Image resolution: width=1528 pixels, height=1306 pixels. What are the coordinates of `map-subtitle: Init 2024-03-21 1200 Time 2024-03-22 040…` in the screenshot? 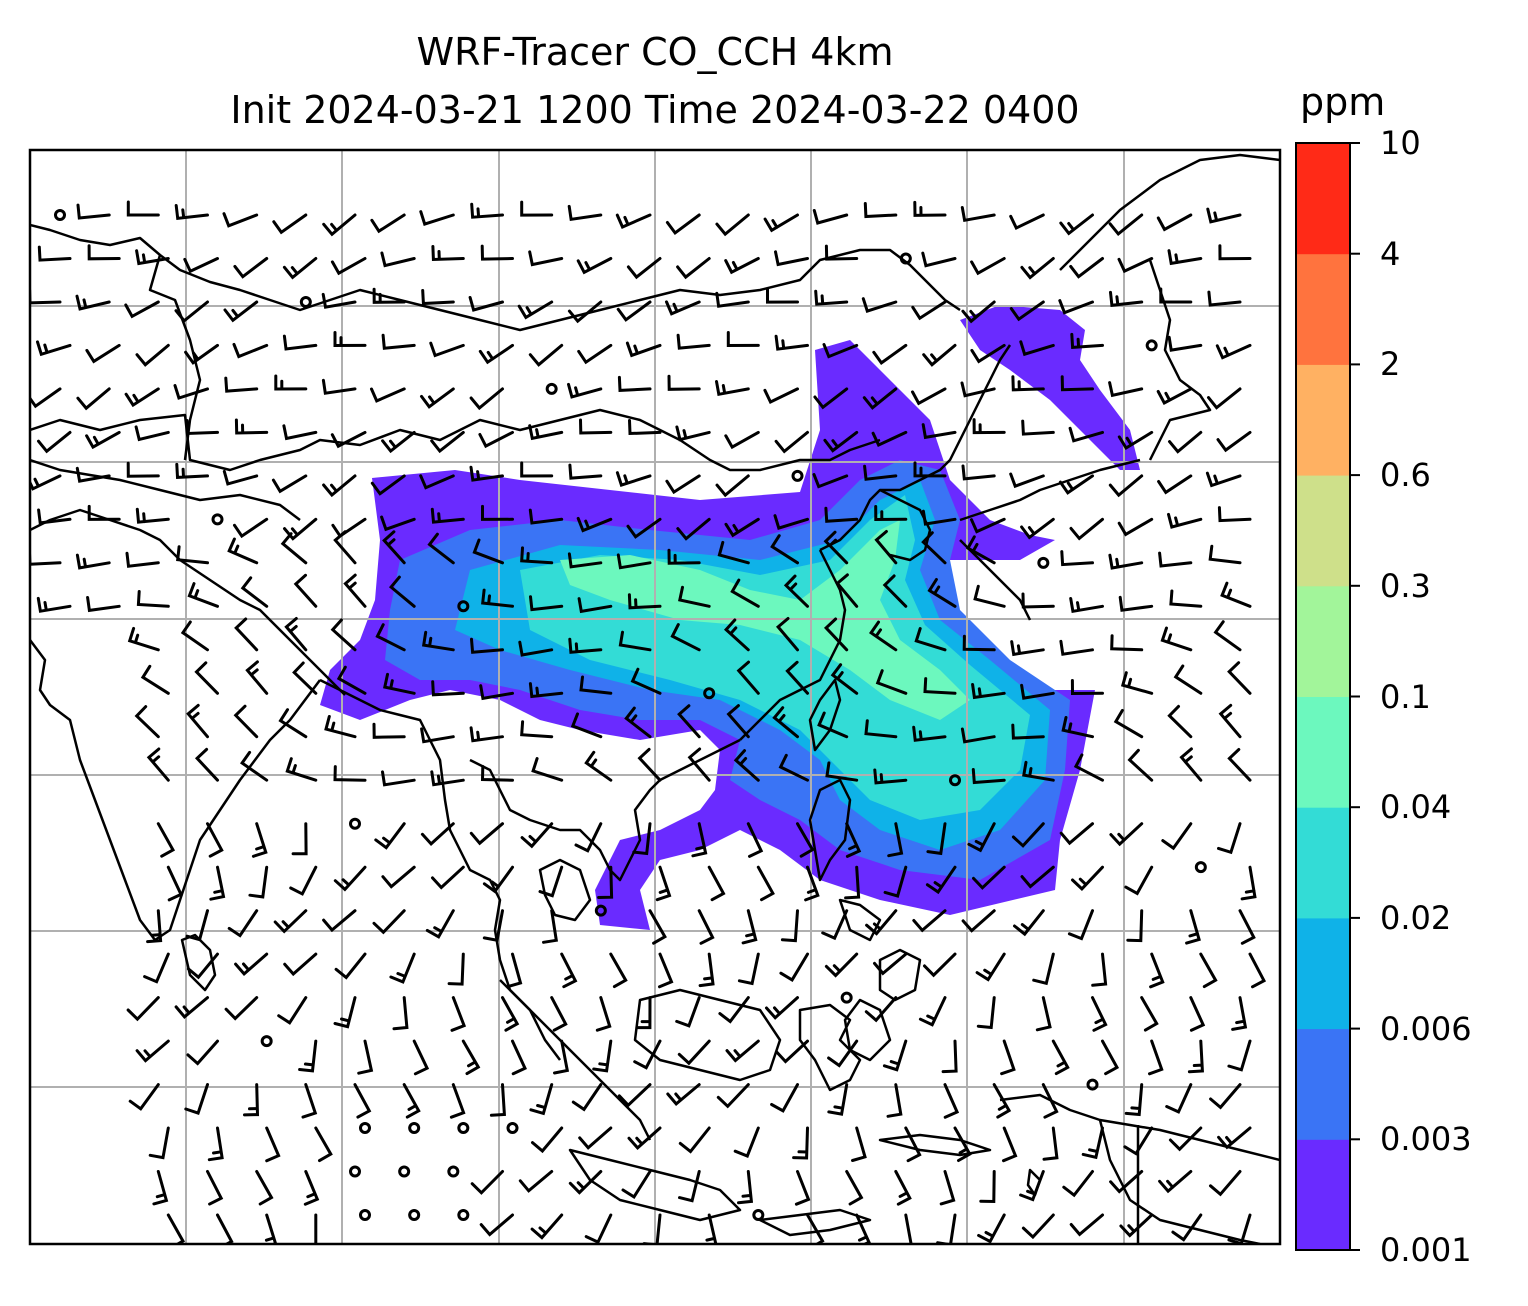 It's located at (655, 110).